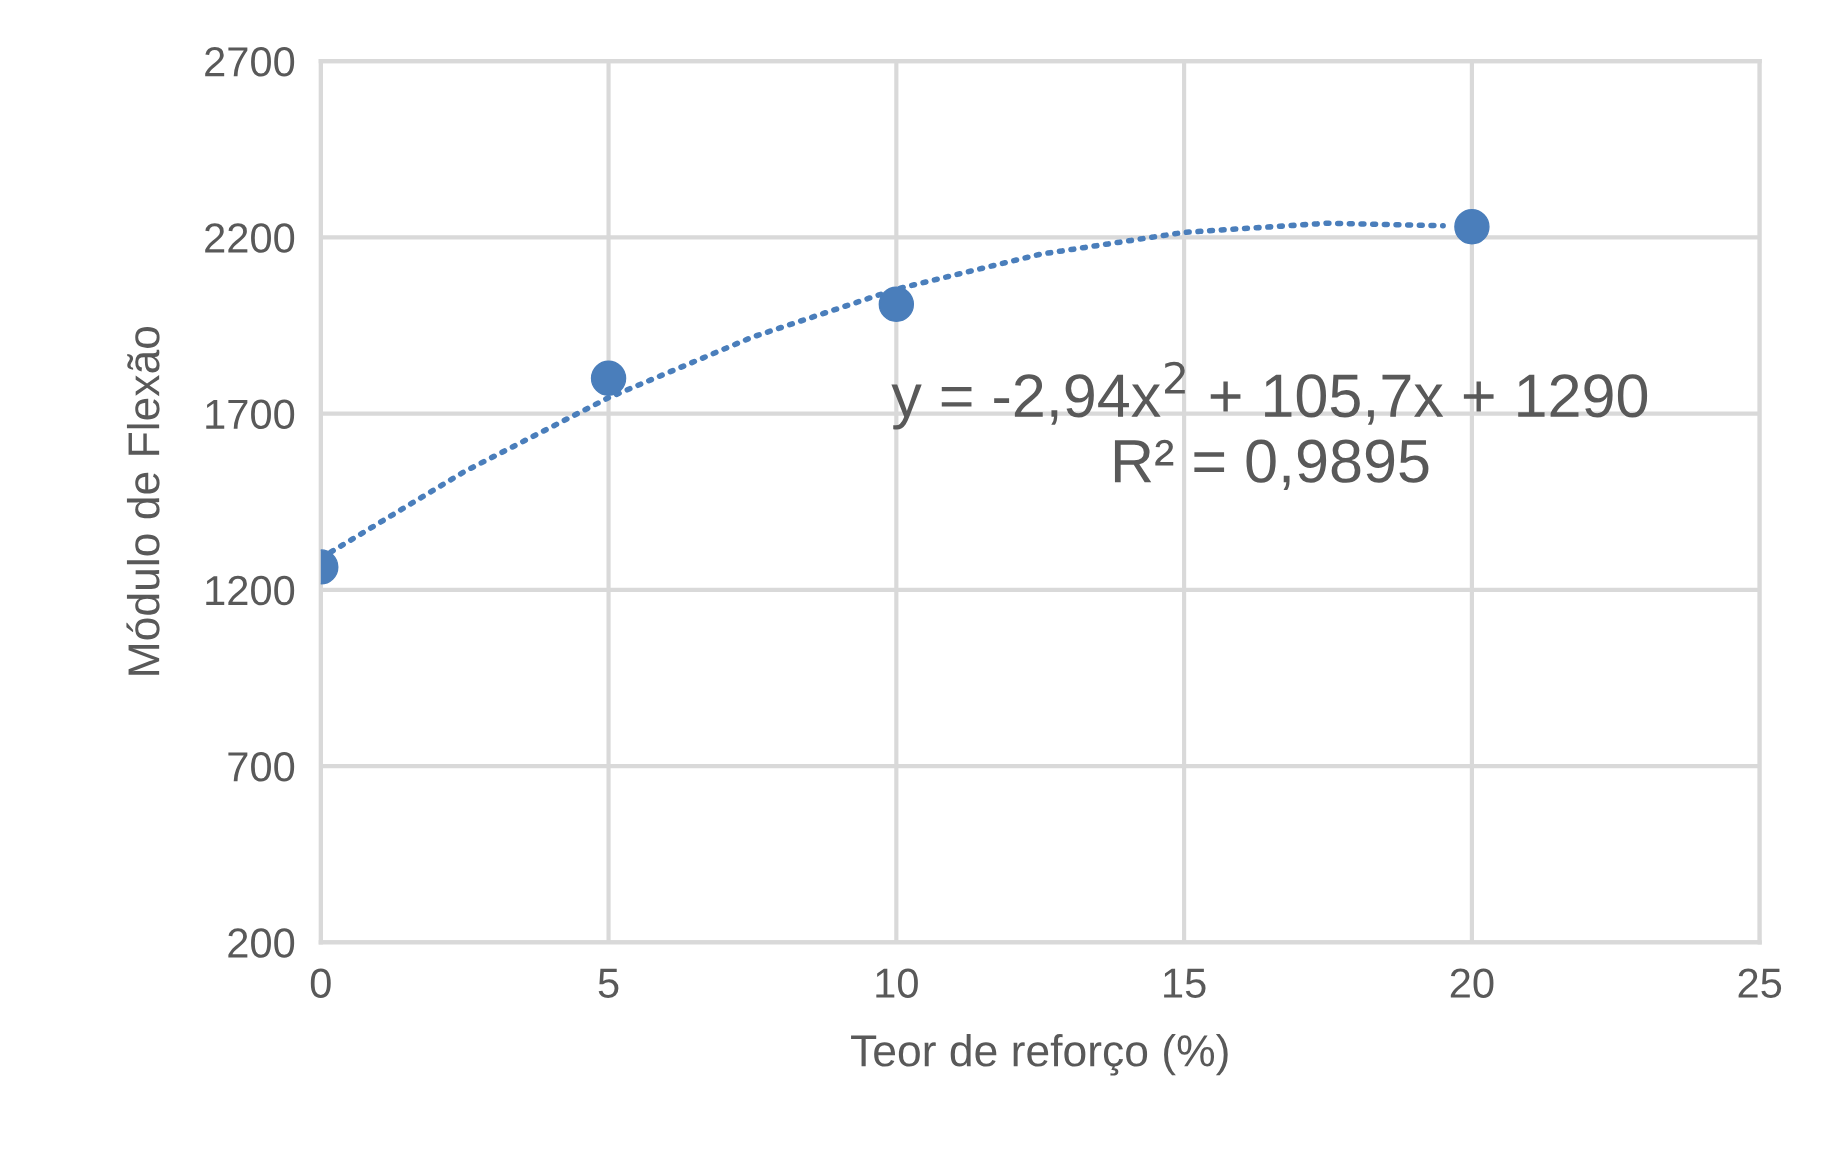 The image size is (1833, 1152). I want to click on y-tick-label: 2200, so click(250, 238).